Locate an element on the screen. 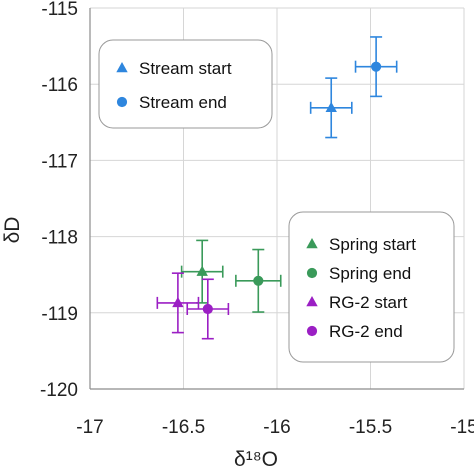  legend-entry-rg-2-start: RG-2 start is located at coordinates (357, 302).